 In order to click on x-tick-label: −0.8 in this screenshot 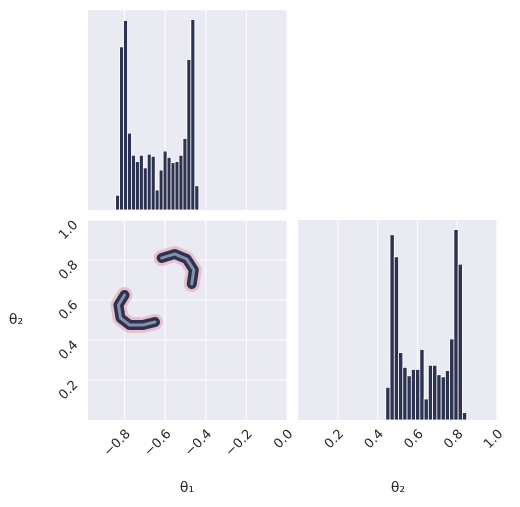, I will do `click(117, 443)`.